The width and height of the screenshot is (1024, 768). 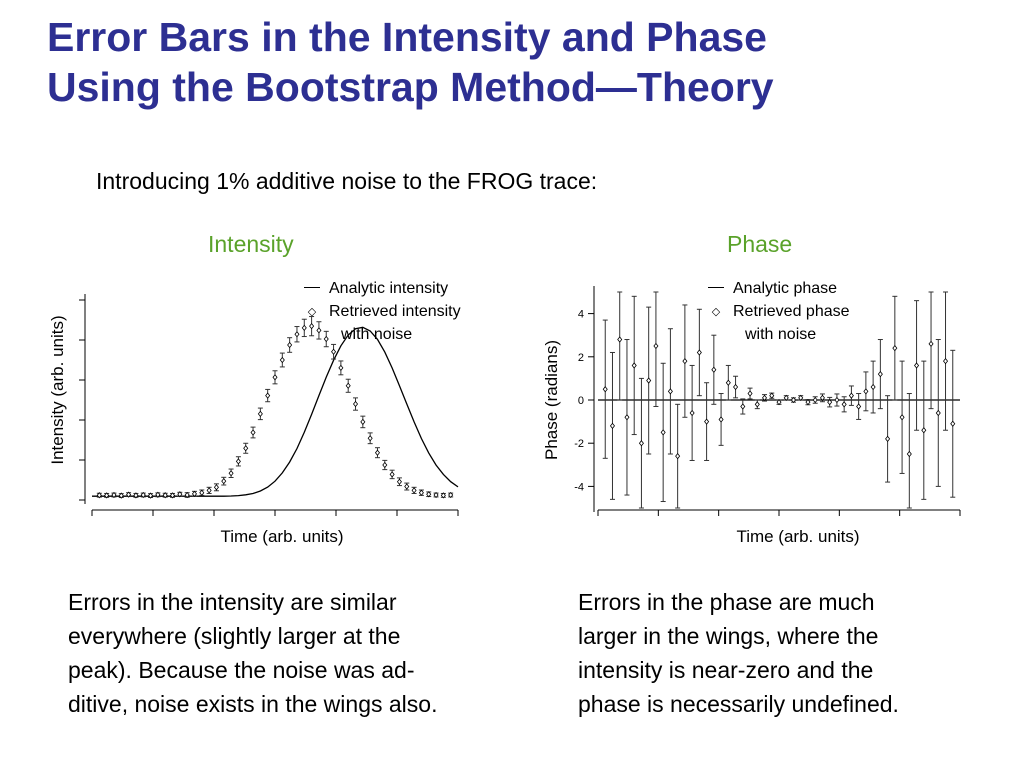 What do you see at coordinates (410, 87) in the screenshot?
I see `slide-title-line-2: Using the Bootstrap Method—Theory` at bounding box center [410, 87].